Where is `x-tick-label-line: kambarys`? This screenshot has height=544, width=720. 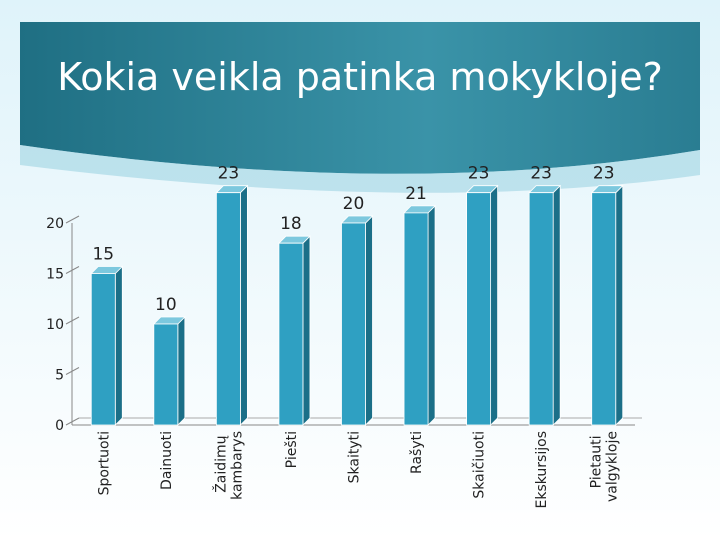
x-tick-label-line: kambarys is located at coordinates (237, 465).